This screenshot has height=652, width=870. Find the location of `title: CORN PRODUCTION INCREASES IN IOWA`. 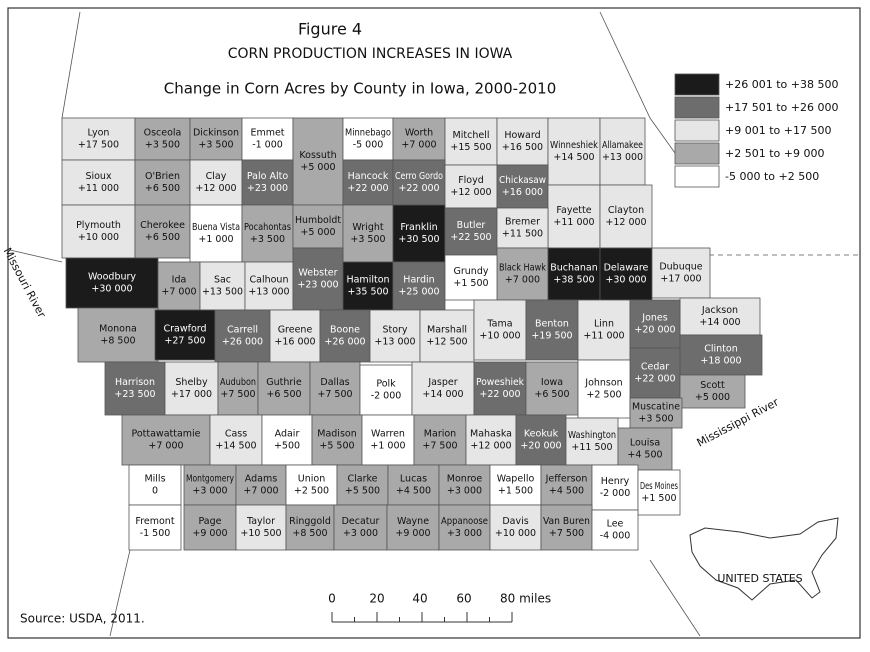

title: CORN PRODUCTION INCREASES IN IOWA is located at coordinates (370, 54).